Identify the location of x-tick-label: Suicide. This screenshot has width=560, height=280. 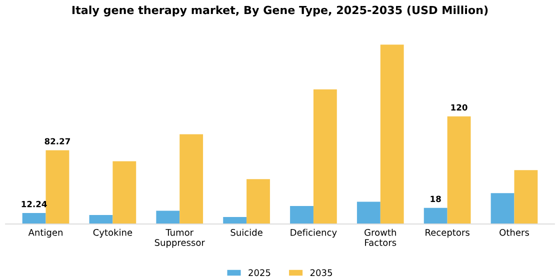
(246, 232).